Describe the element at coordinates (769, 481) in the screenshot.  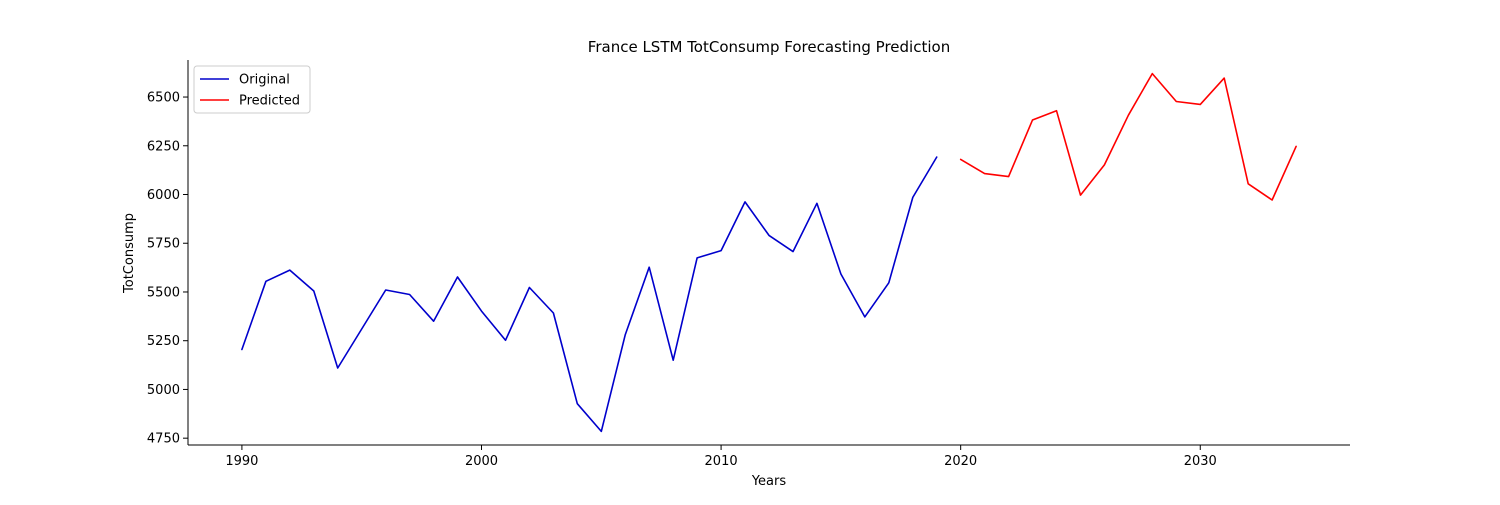
I see `x-axis-title: Years` at that location.